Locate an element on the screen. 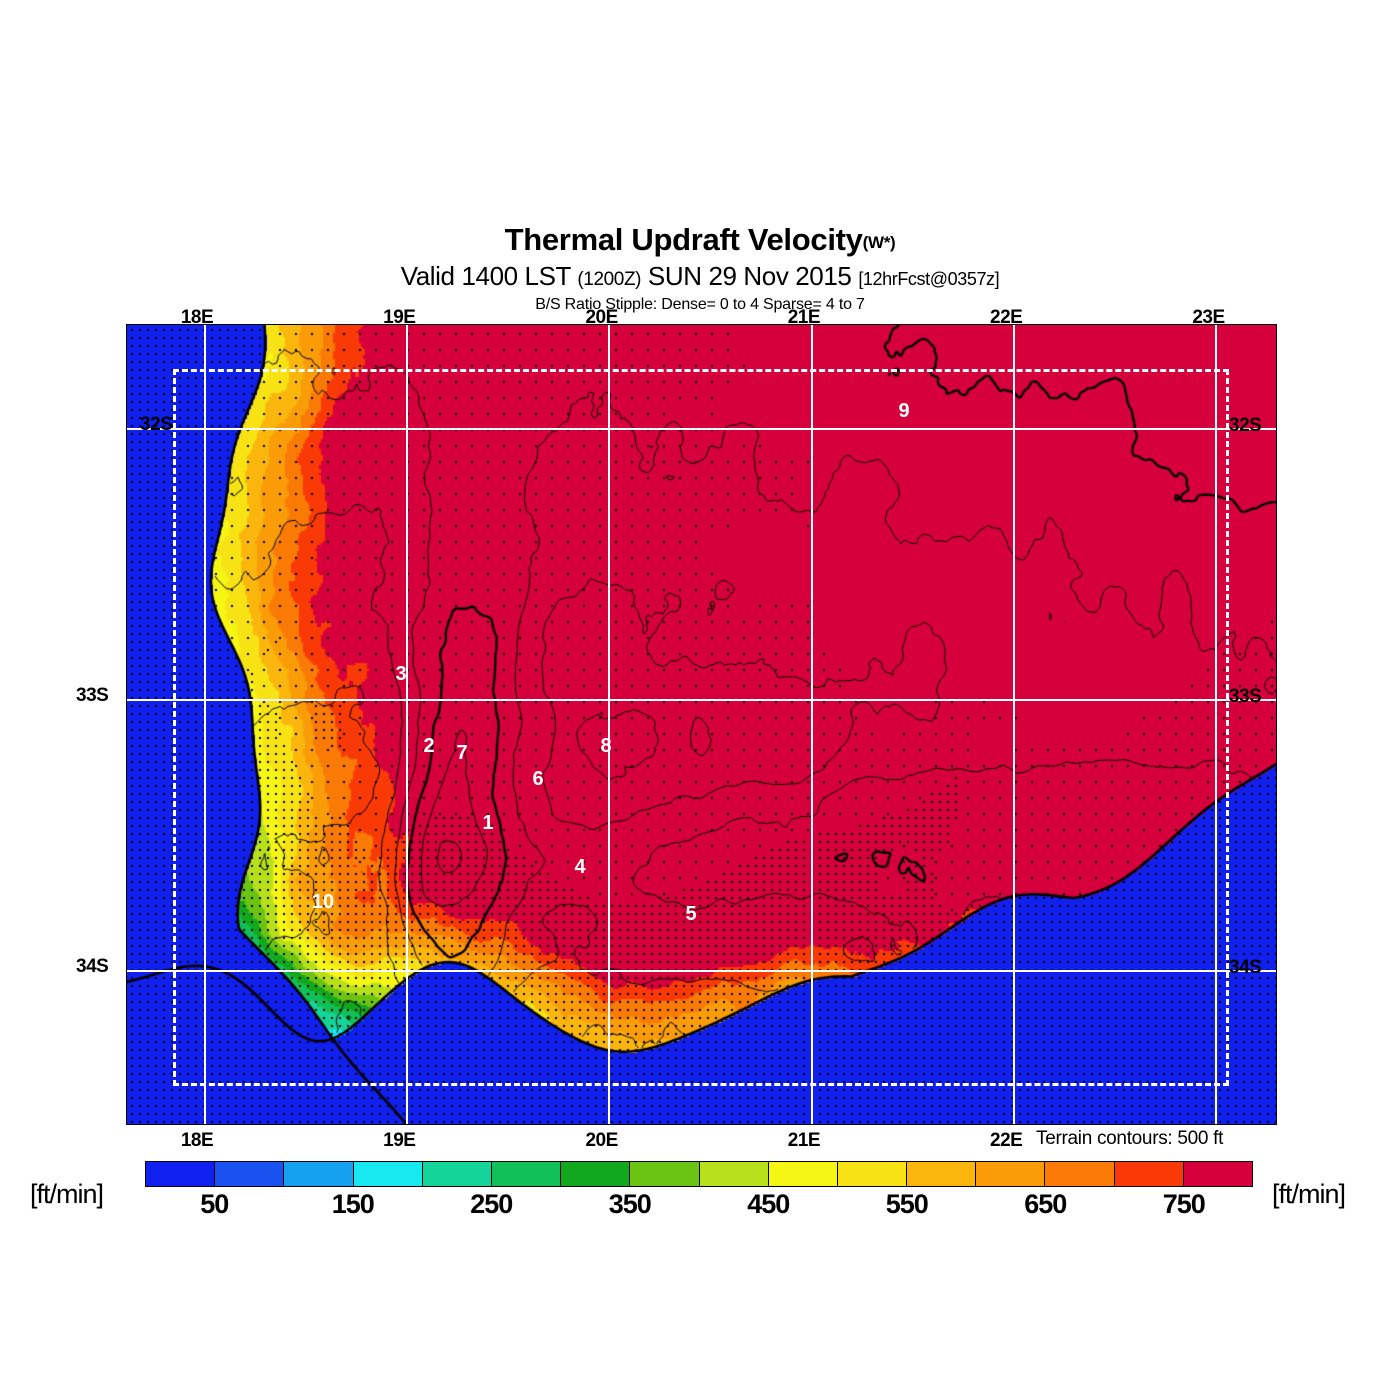 This screenshot has height=1400, width=1400. station-marker-1: 1 is located at coordinates (488, 823).